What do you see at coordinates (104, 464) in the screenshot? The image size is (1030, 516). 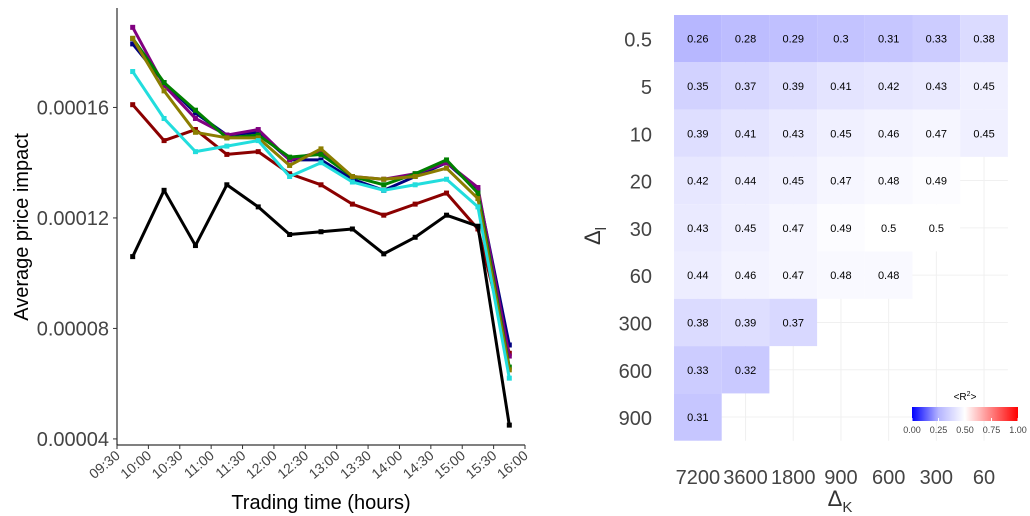 I see `x-tick-label: 09:30` at bounding box center [104, 464].